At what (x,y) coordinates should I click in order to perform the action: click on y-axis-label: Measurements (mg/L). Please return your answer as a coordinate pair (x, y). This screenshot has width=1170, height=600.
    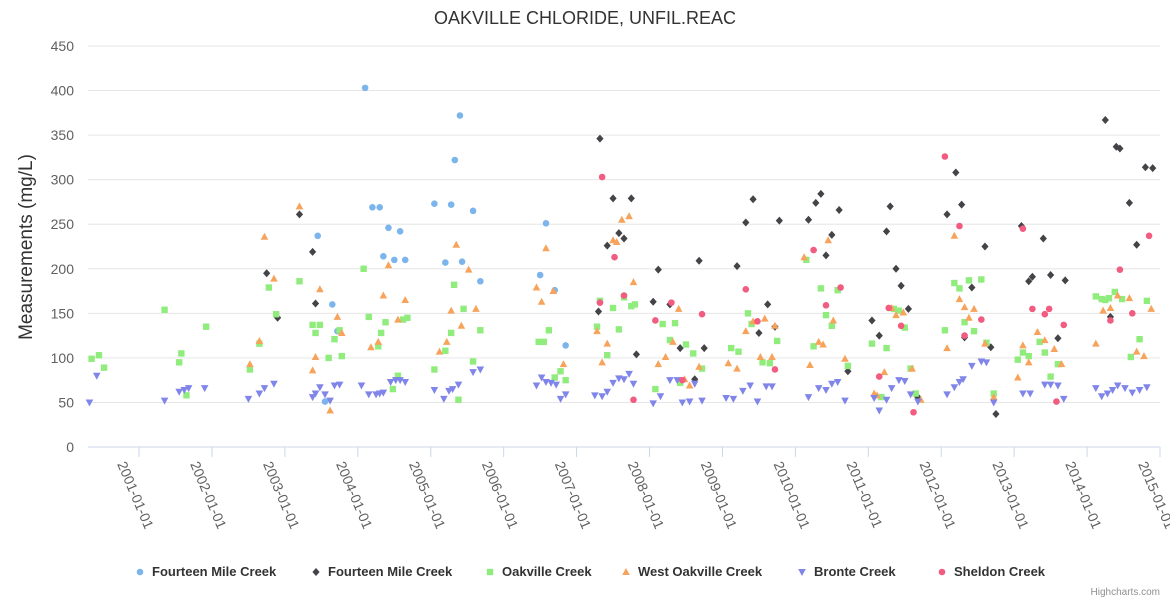
    Looking at the image, I should click on (26, 247).